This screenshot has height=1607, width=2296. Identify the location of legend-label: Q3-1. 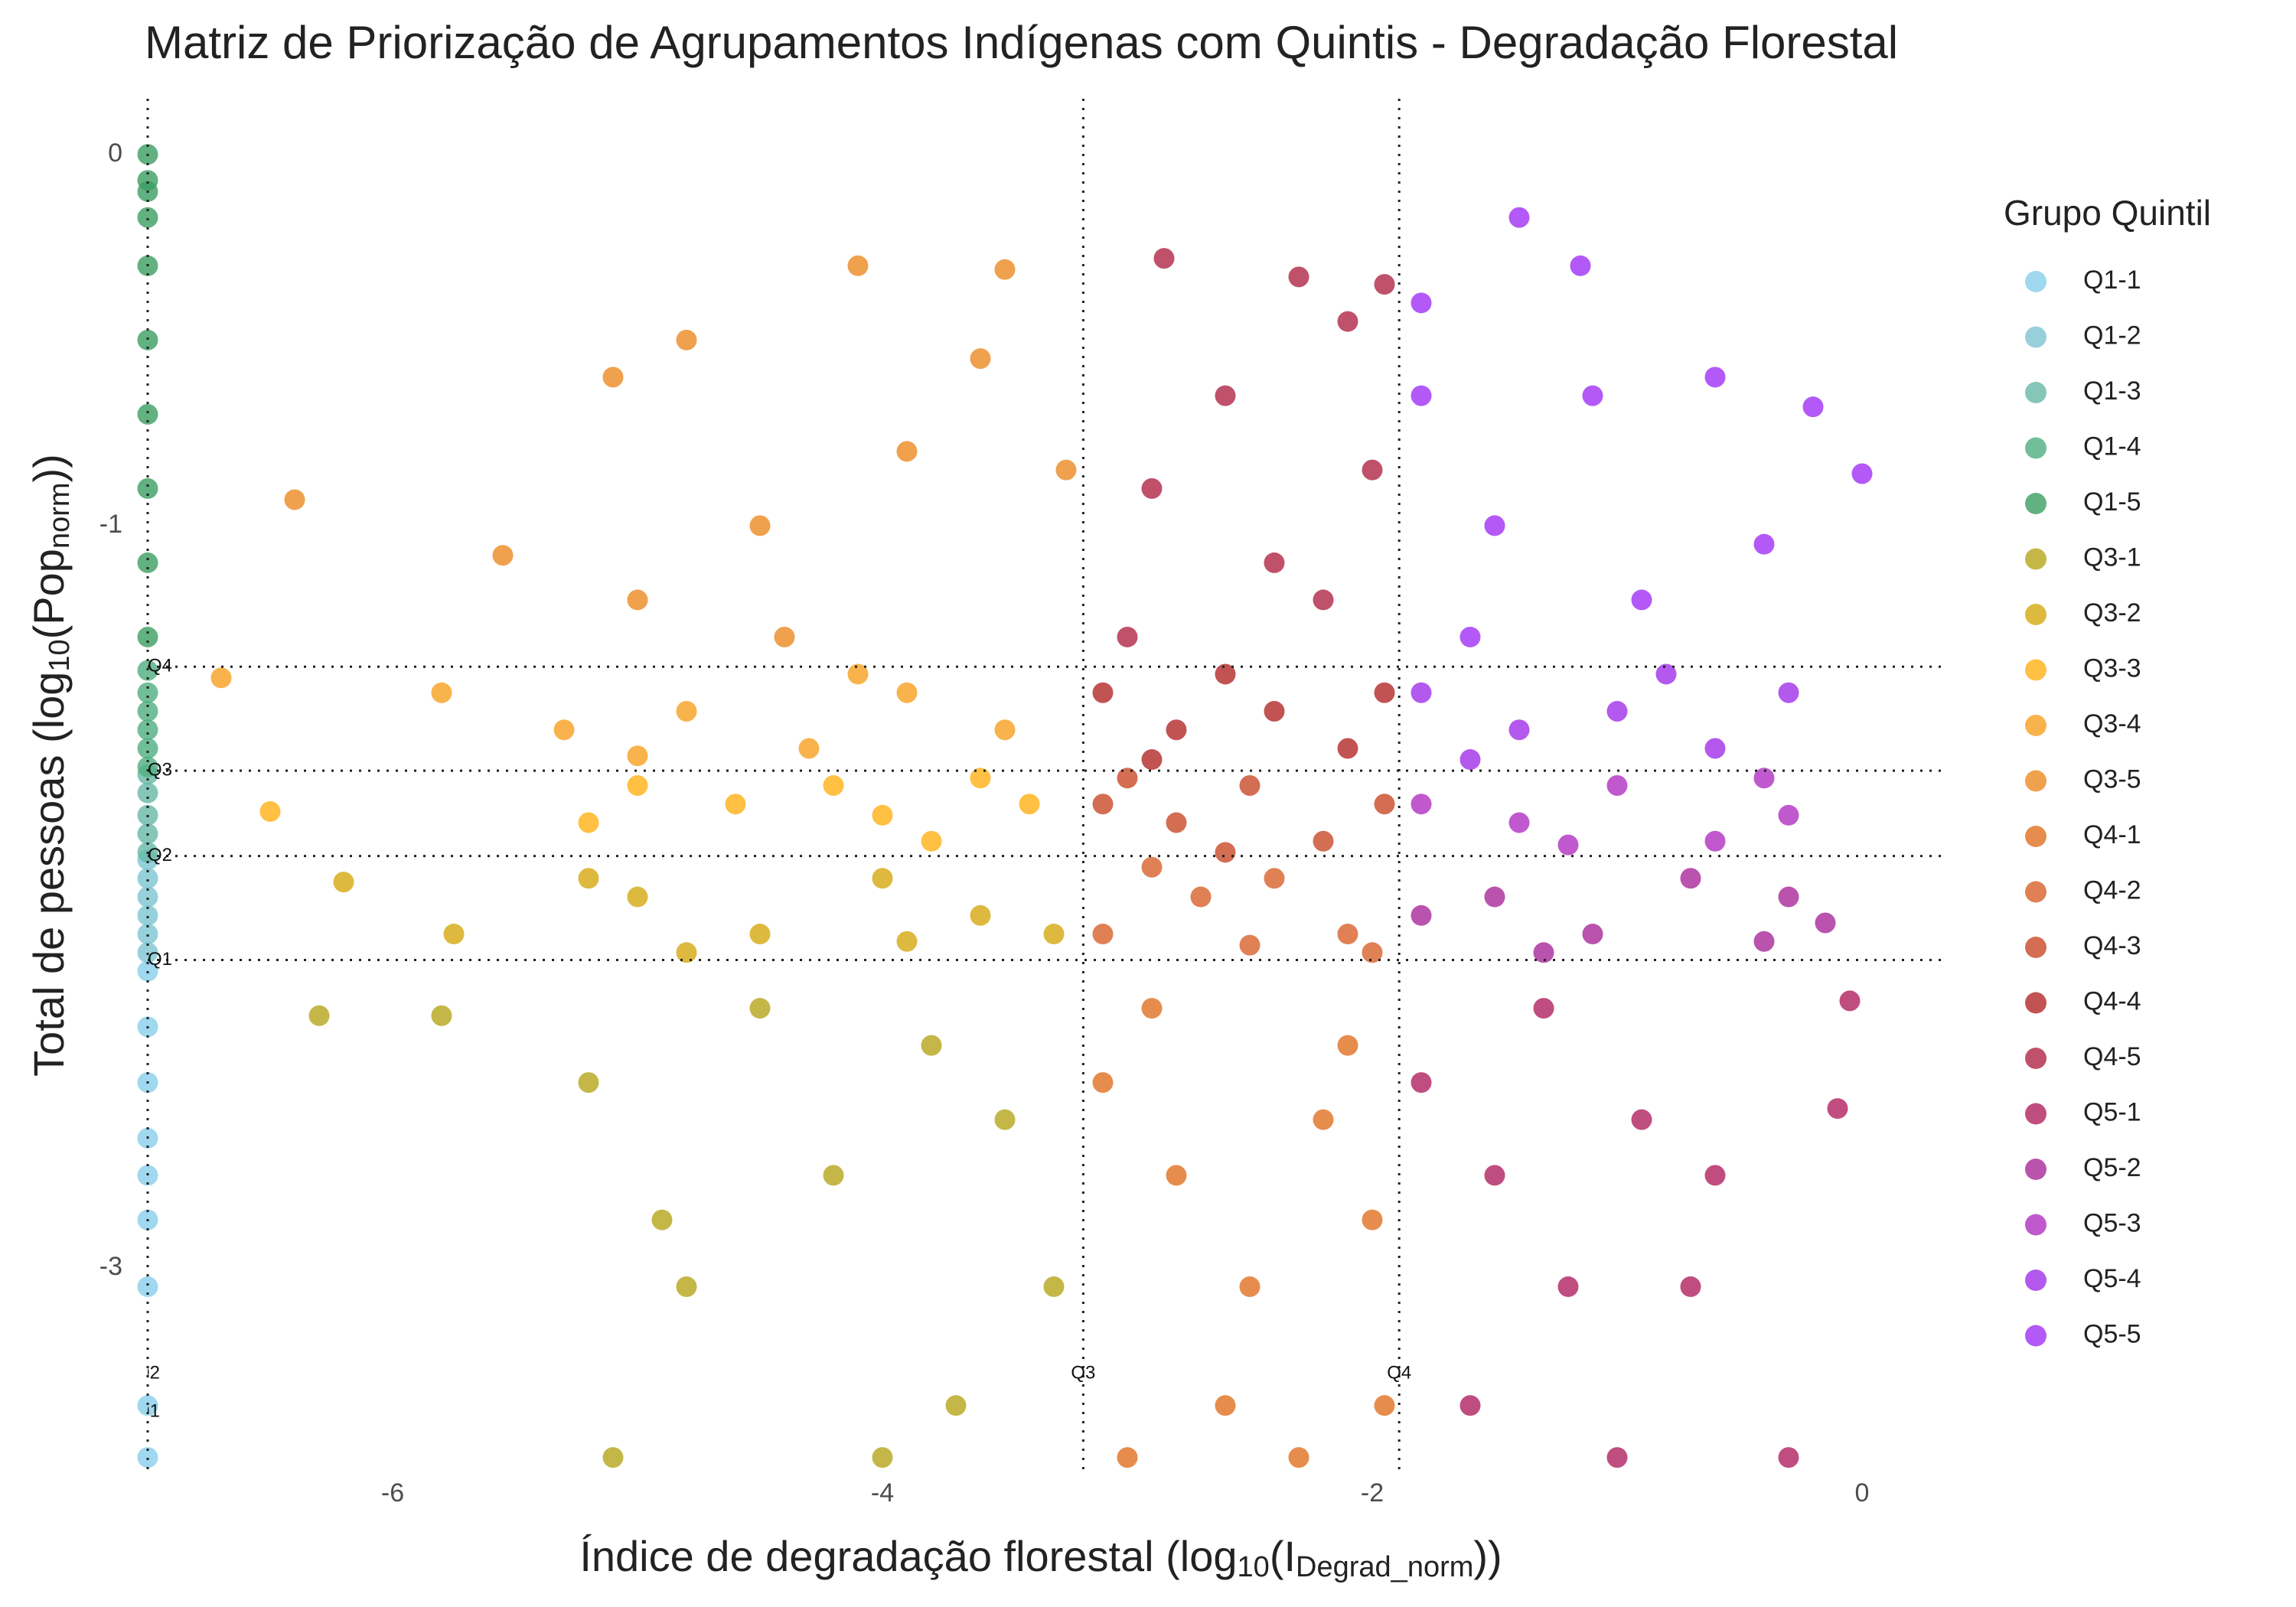
(2112, 557).